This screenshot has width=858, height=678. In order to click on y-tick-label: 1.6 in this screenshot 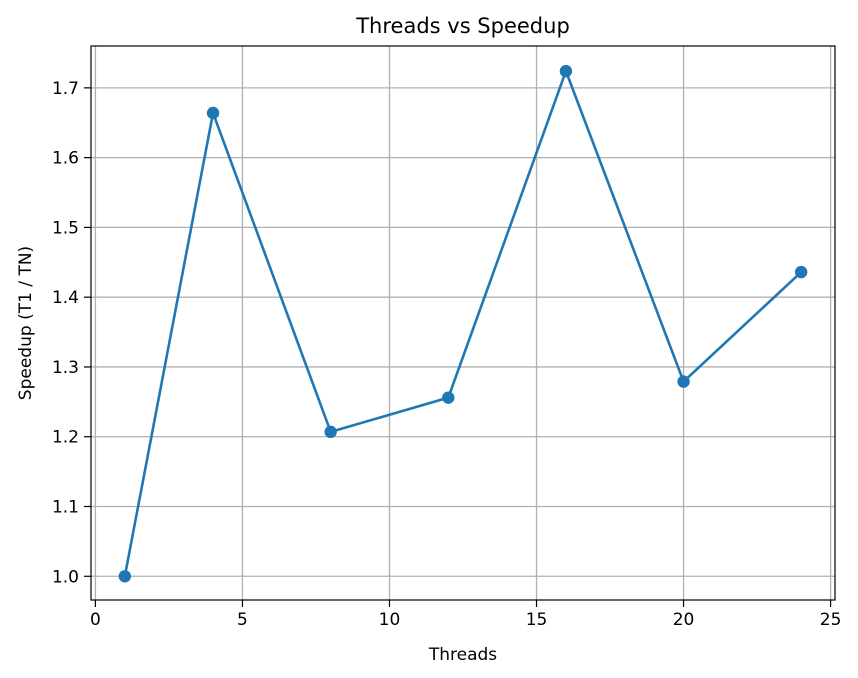, I will do `click(65, 159)`.